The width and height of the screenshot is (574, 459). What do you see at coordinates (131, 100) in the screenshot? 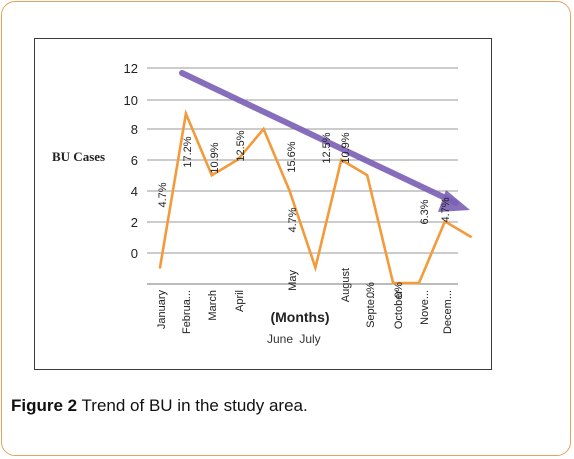
I see `y-tick-10: 10` at bounding box center [131, 100].